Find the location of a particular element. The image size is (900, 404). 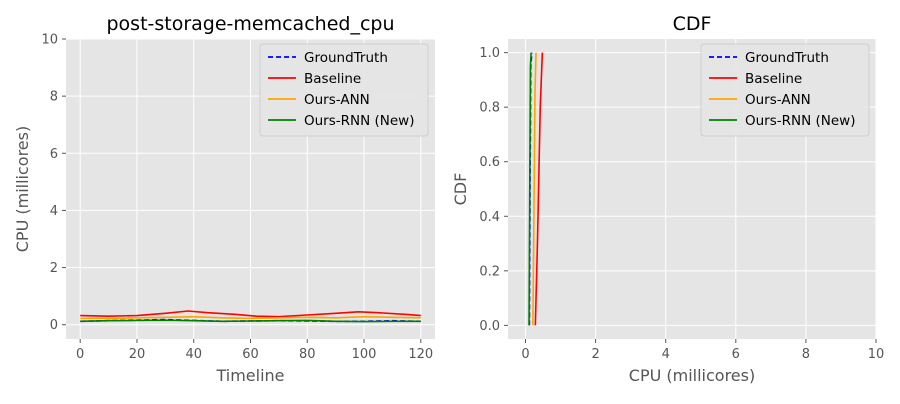

x-tick-label: 100 is located at coordinates (364, 354).